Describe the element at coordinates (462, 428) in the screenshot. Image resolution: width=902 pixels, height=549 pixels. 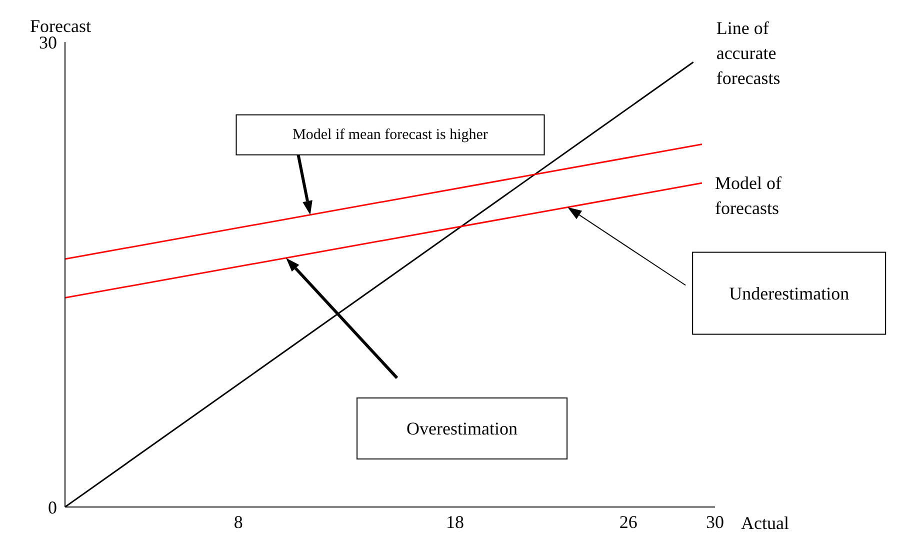
I see `annotation: Overestimation` at that location.